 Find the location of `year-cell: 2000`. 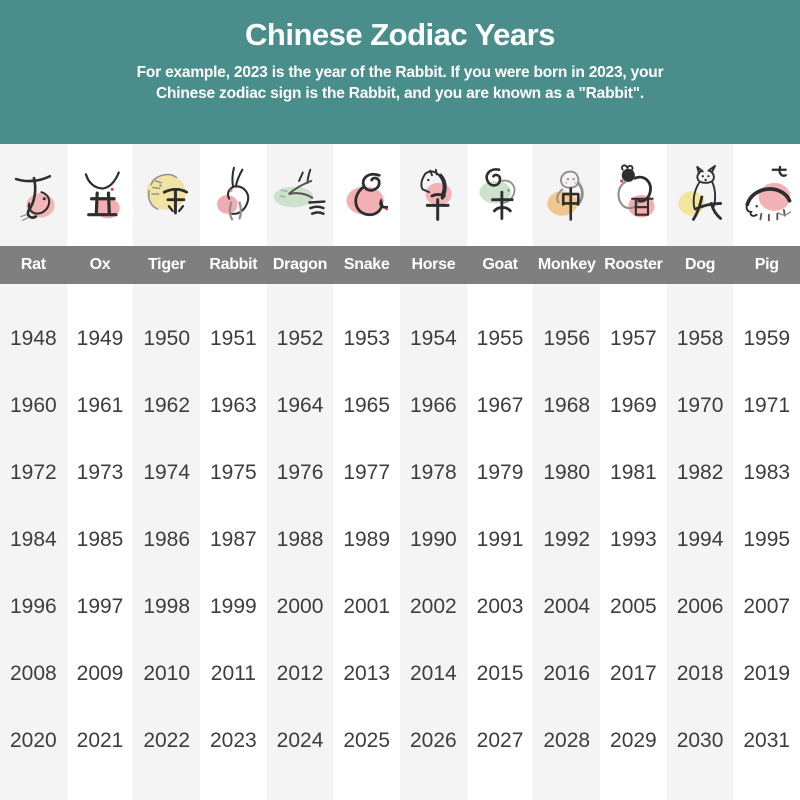

year-cell: 2000 is located at coordinates (300, 606).